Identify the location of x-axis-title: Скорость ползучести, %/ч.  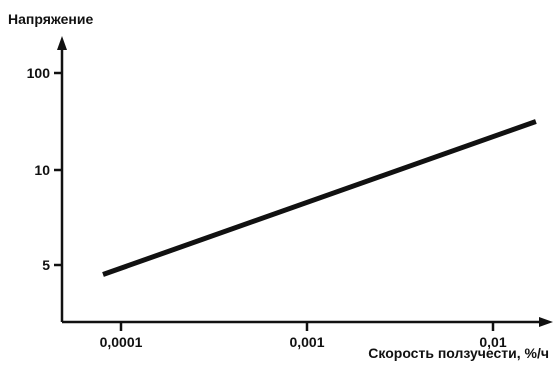
(458, 353).